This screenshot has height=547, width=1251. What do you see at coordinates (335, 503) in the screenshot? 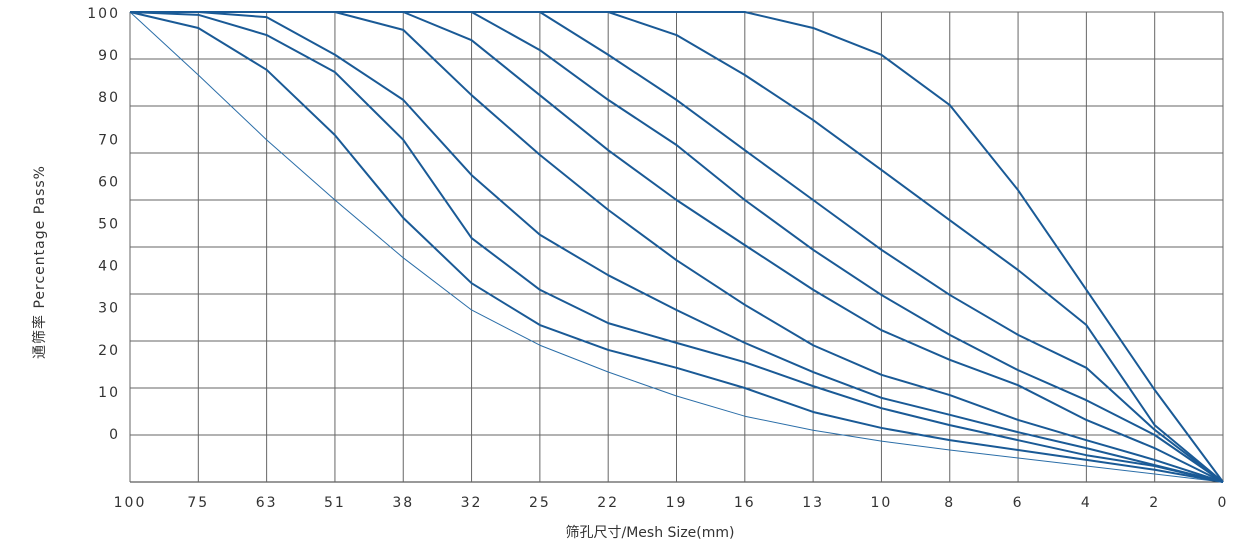
I see `x-tick-label: 51` at bounding box center [335, 503].